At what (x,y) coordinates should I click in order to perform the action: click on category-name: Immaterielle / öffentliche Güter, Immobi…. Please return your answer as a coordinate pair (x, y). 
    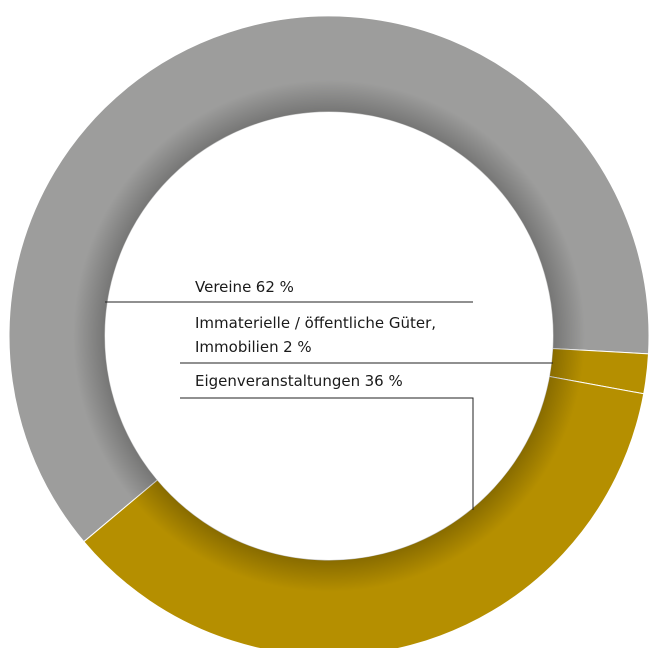
    Looking at the image, I should click on (316, 335).